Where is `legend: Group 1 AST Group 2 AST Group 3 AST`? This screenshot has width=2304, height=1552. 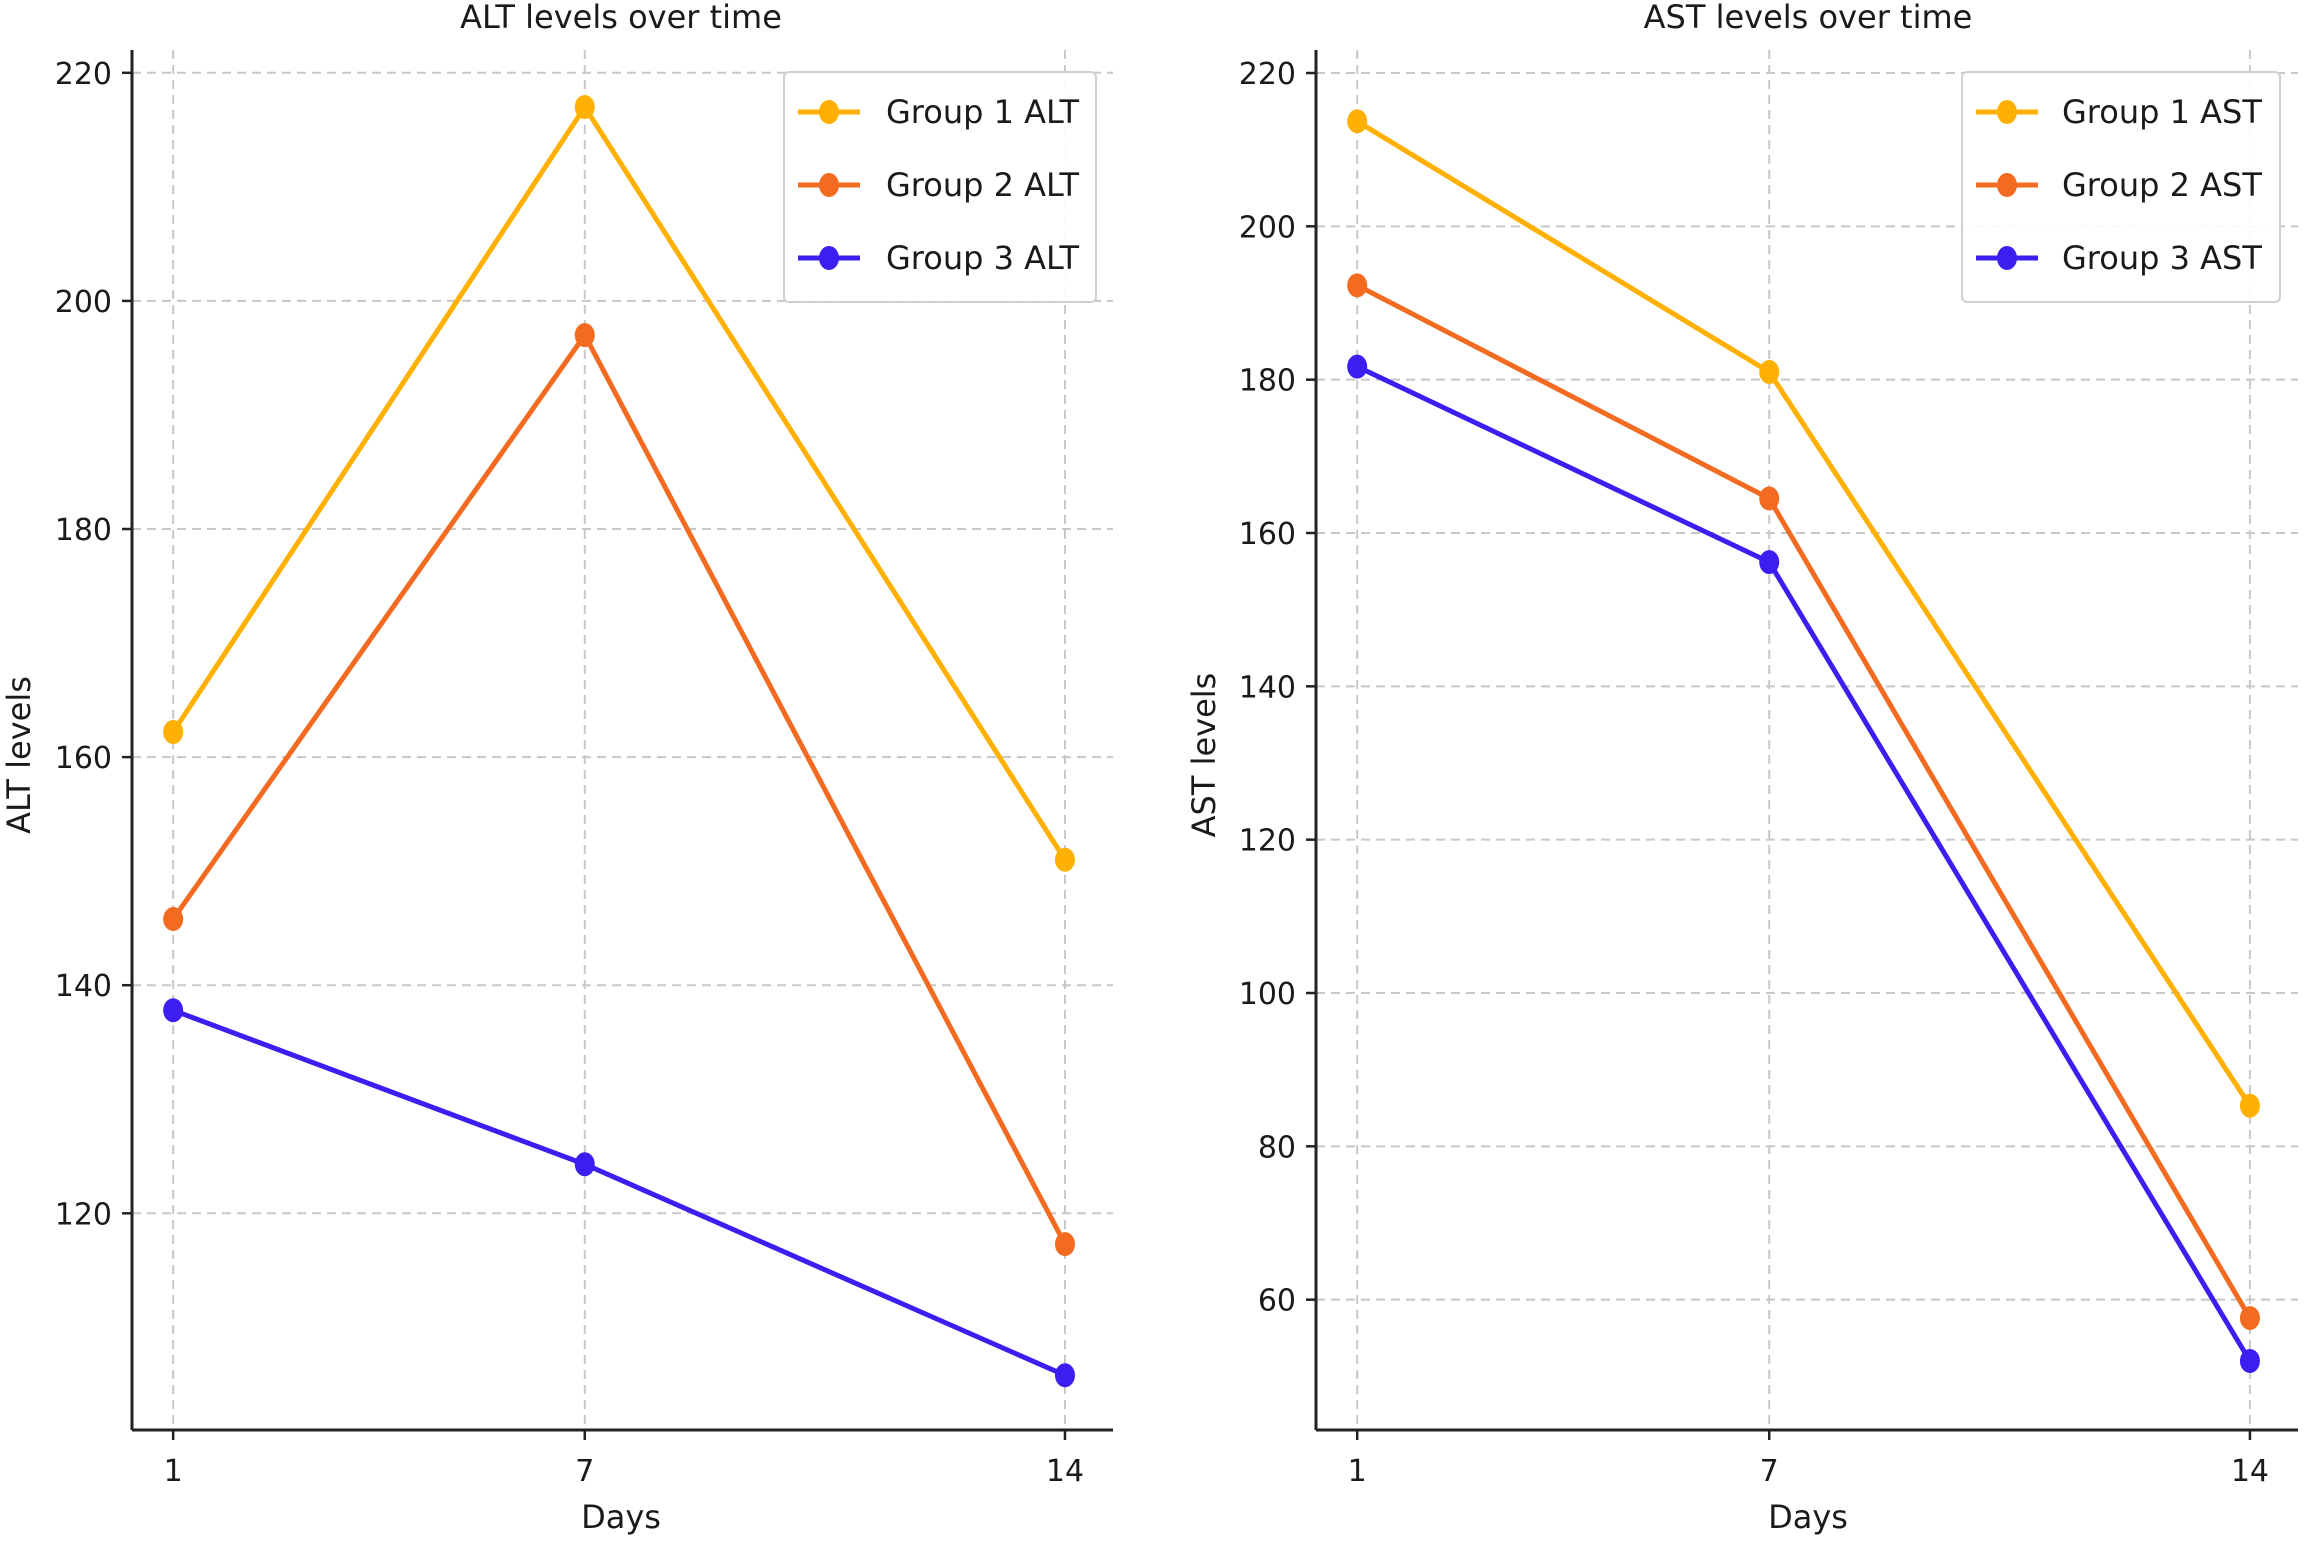 legend: Group 1 AST Group 2 AST Group 3 AST is located at coordinates (2121, 187).